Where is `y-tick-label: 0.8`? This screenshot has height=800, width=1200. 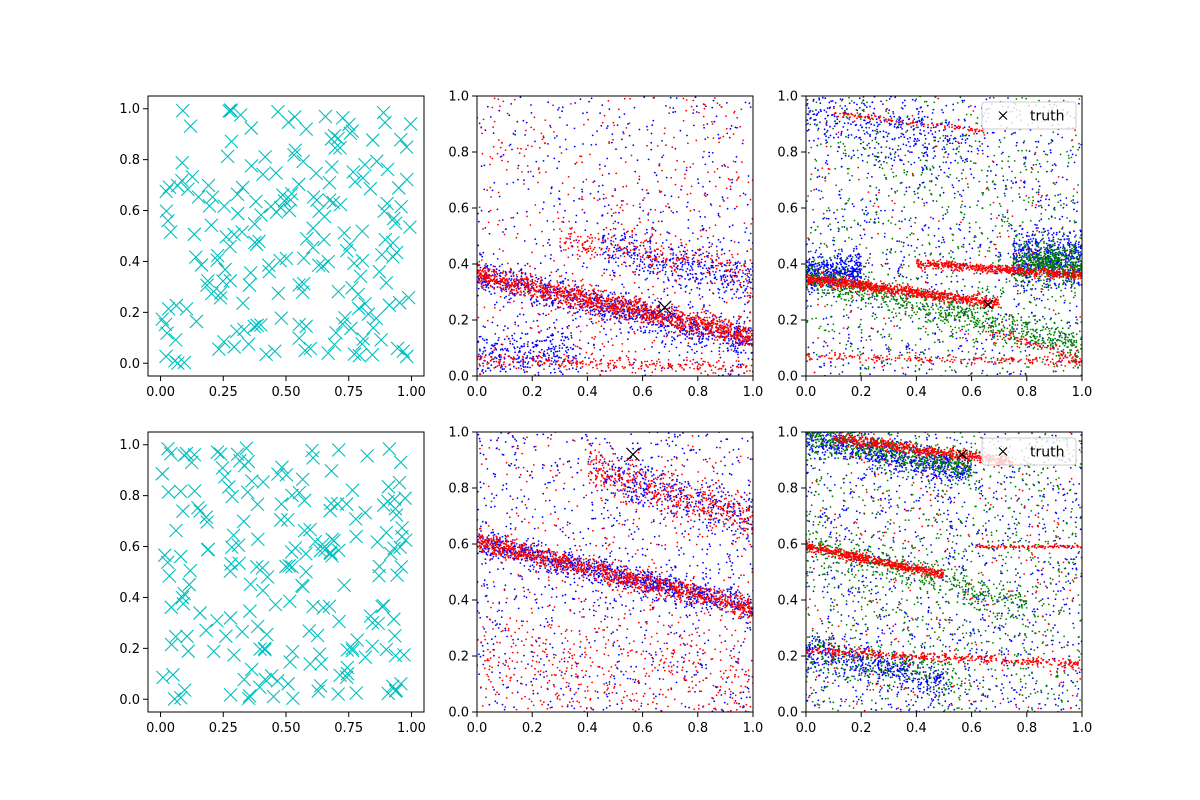
y-tick-label: 0.8 is located at coordinates (129, 160).